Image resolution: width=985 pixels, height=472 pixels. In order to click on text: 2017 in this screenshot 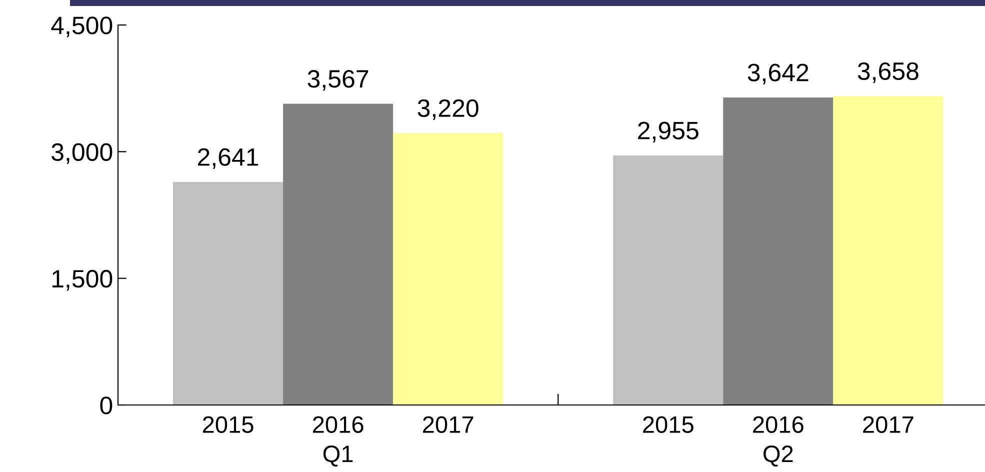, I will do `click(888, 424)`.